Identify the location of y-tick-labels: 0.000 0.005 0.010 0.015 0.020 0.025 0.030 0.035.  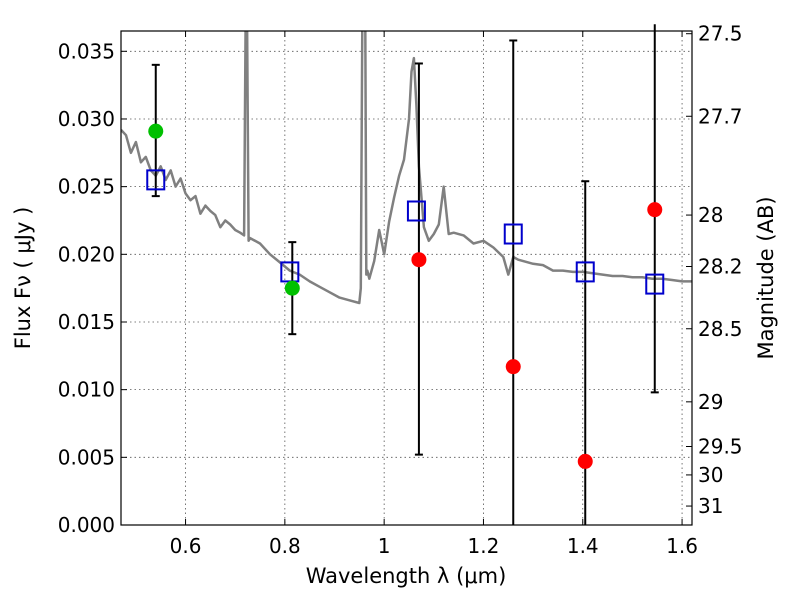
(86, 288).